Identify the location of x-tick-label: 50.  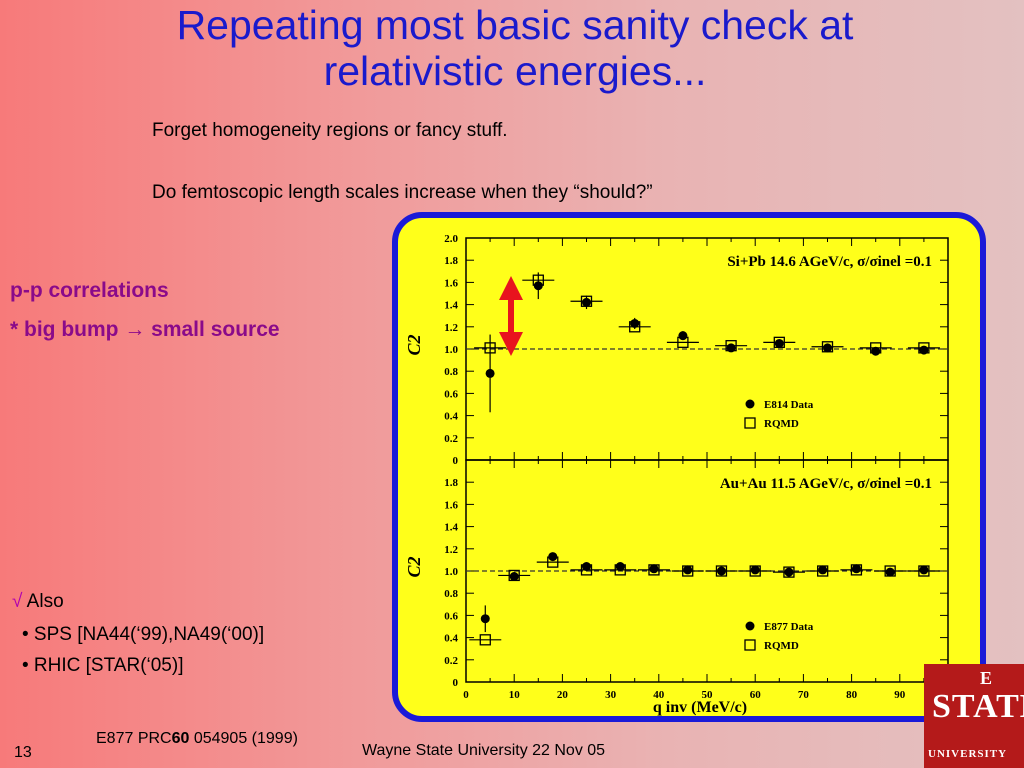
(708, 695).